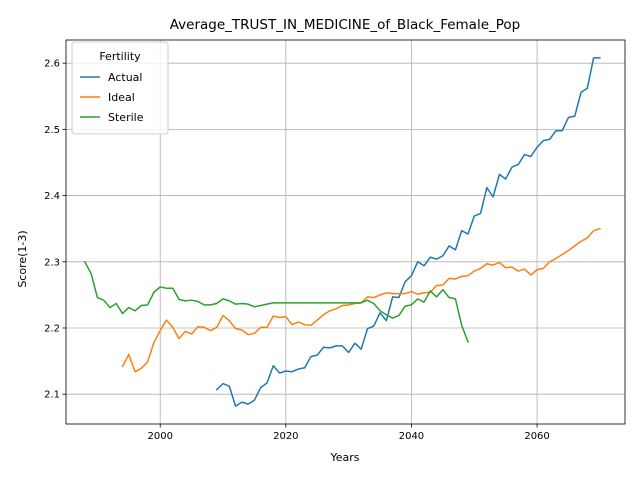 This screenshot has width=640, height=484. I want to click on legend-label-sterile: Sterile, so click(126, 117).